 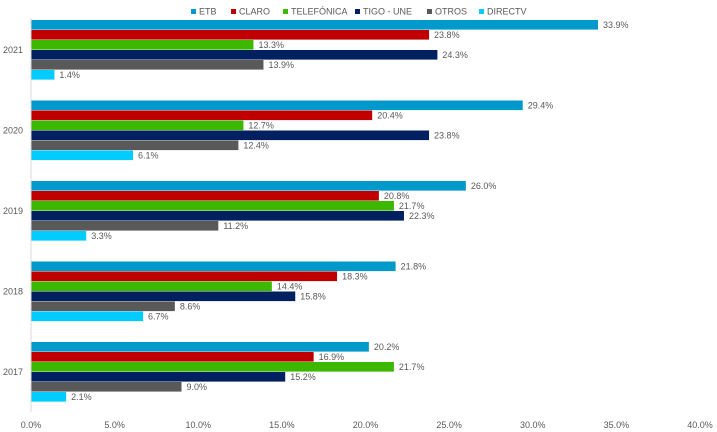 I want to click on data-label-2021-otros: 13.9%, so click(x=281, y=65).